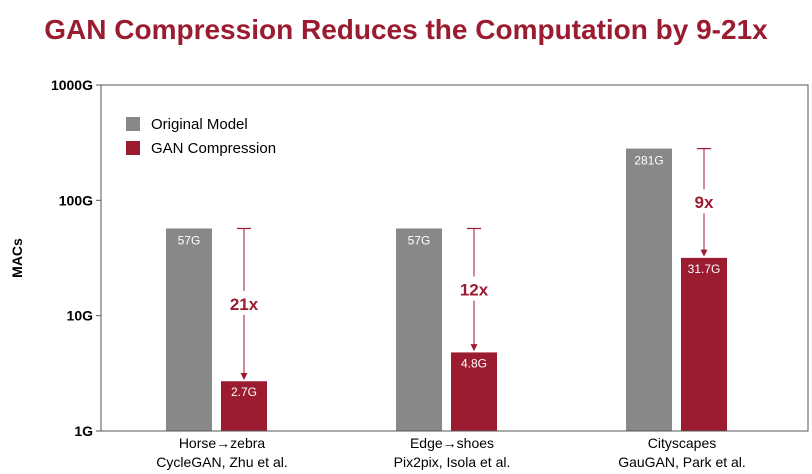 This screenshot has height=474, width=812. What do you see at coordinates (682, 462) in the screenshot?
I see `x-category-sublabel: GauGAN, Park et al.` at bounding box center [682, 462].